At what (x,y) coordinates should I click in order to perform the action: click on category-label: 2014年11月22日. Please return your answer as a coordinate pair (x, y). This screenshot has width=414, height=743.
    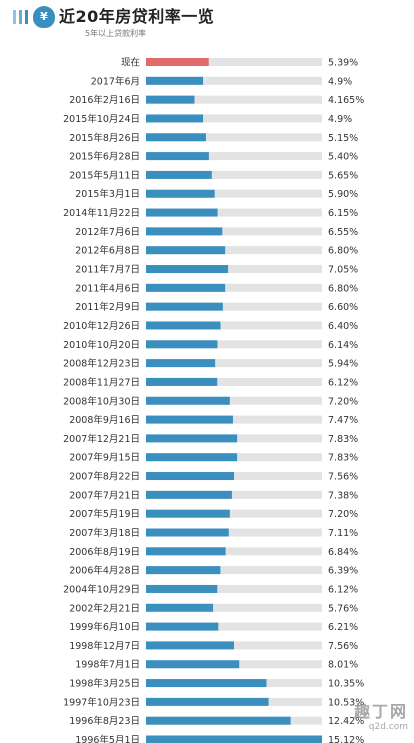
    Looking at the image, I should click on (101, 213).